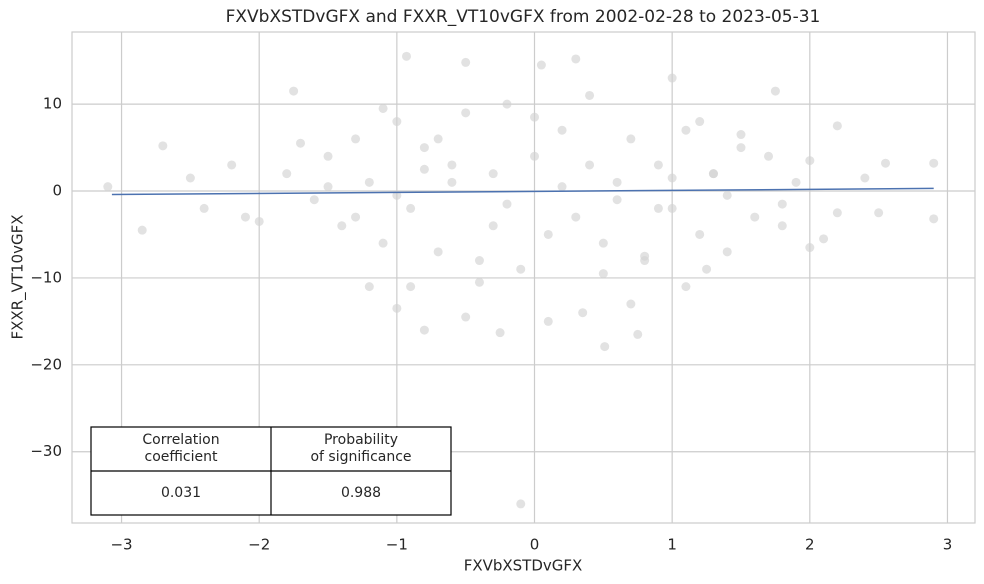  I want to click on y-tick-label: −30, so click(46, 451).